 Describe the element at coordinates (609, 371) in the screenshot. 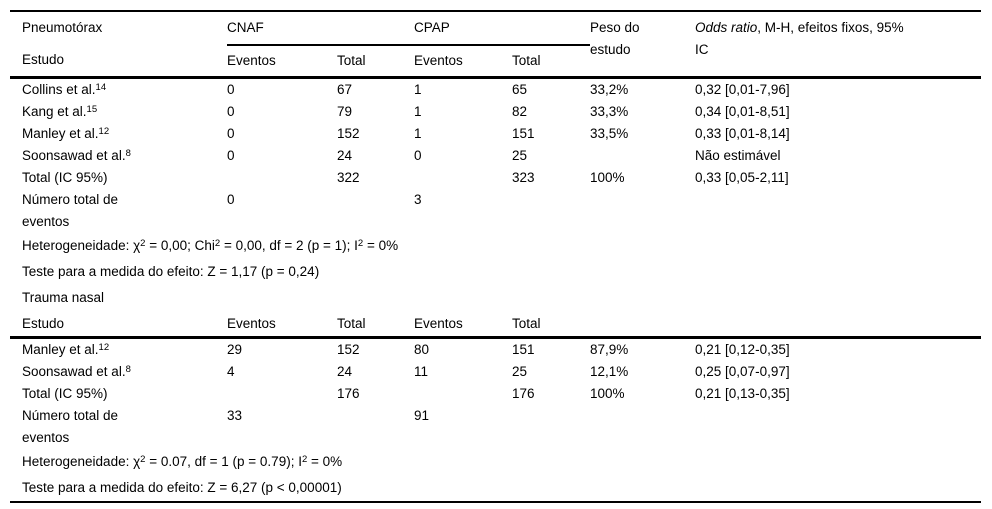

I see `weight-cell: 12,1%` at that location.